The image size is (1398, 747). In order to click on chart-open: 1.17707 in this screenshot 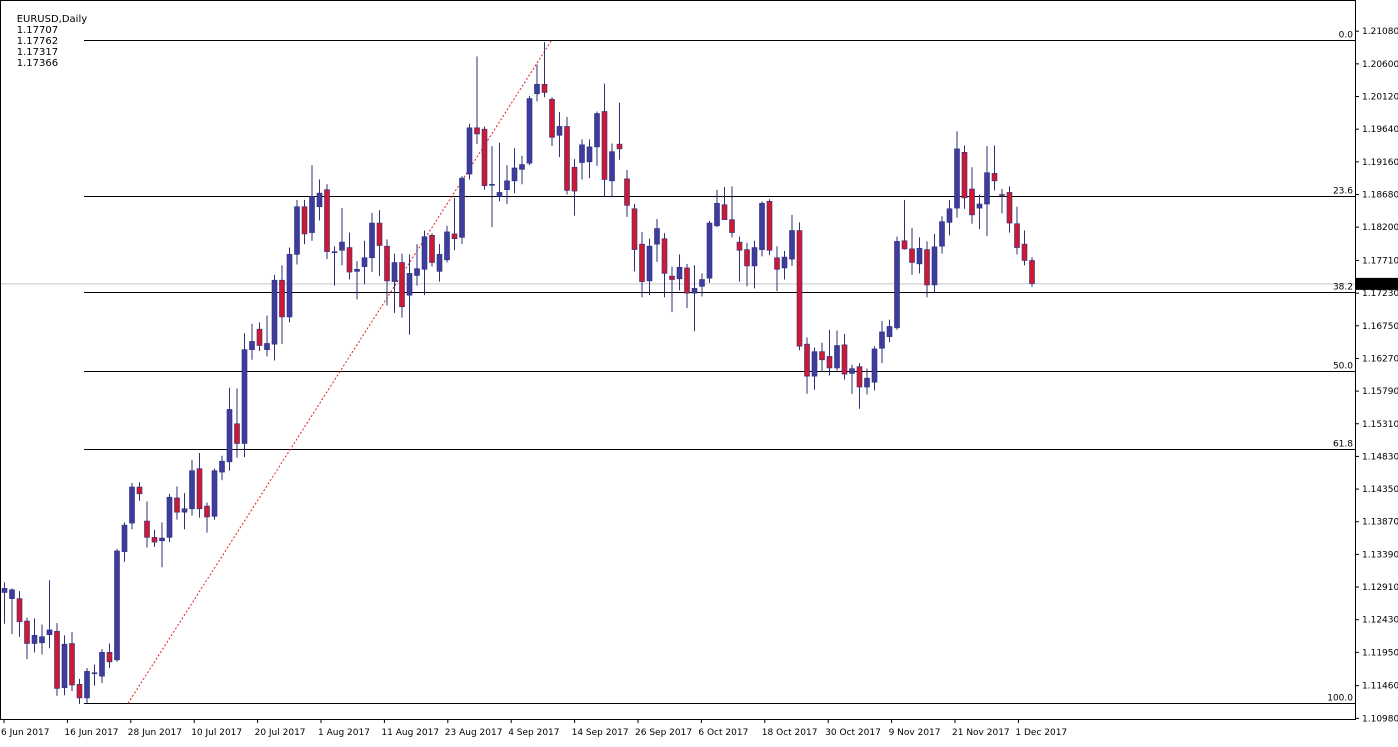, I will do `click(37, 30)`.